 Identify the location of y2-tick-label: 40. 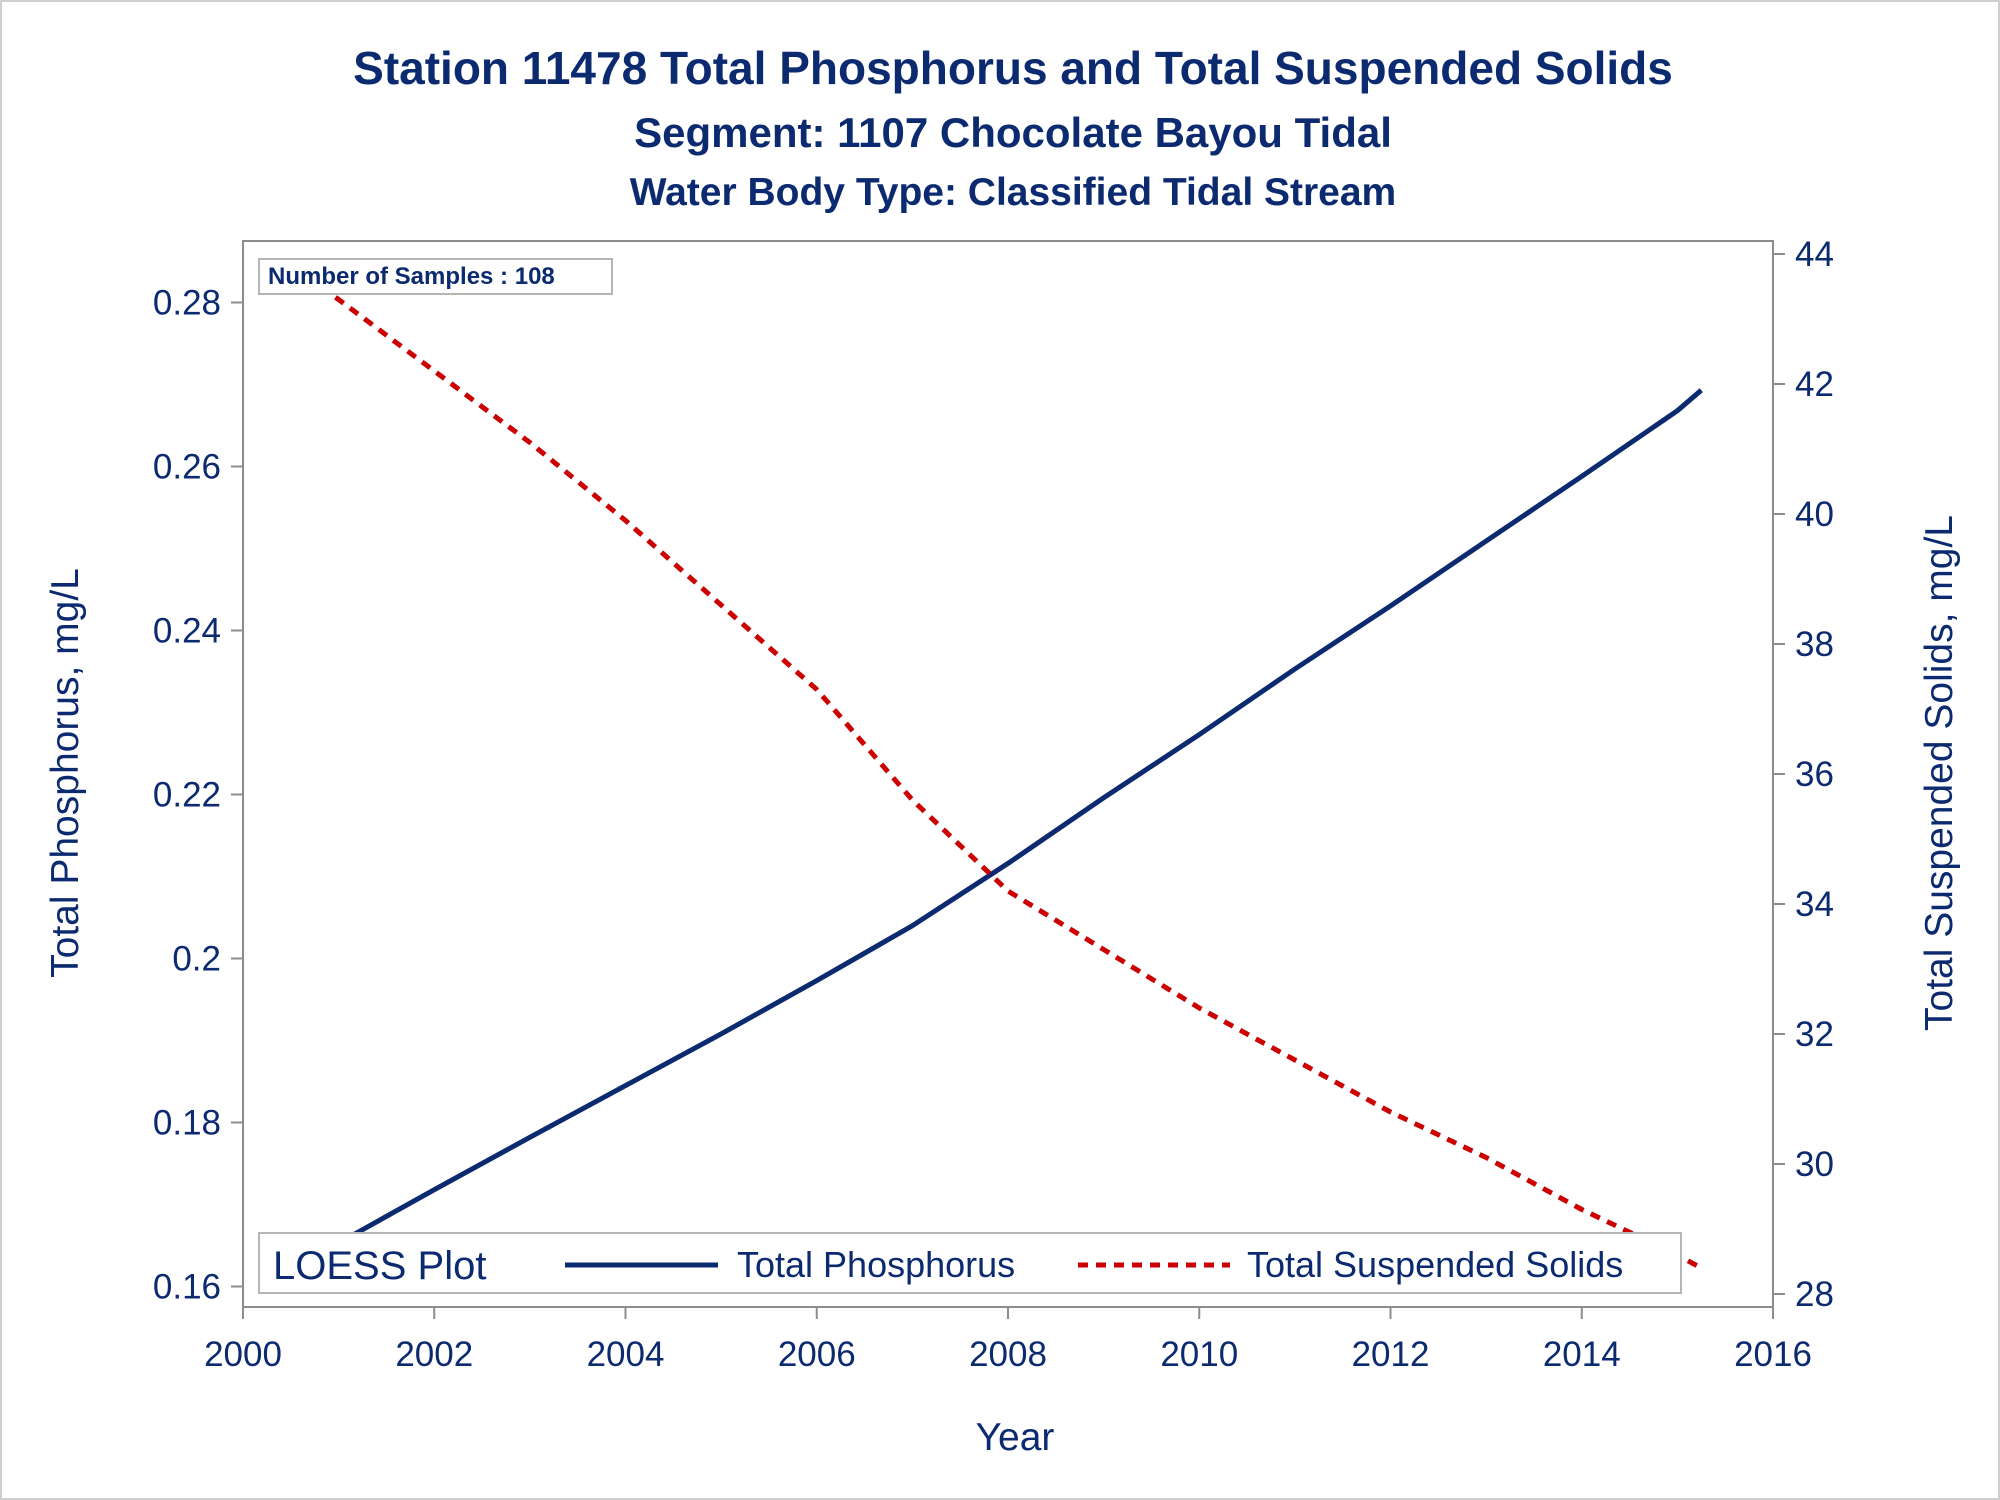
(1814, 514).